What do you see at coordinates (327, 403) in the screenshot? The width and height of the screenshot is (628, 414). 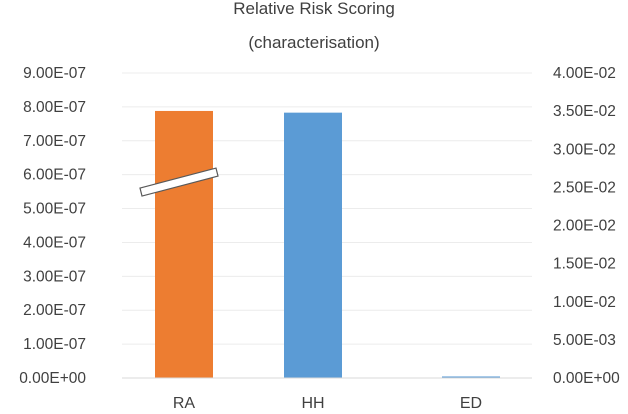 I see `x-axis-labels: RA HH ED` at bounding box center [327, 403].